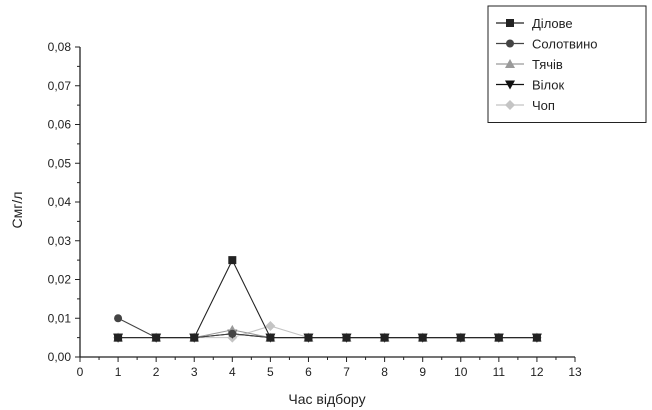 The image size is (652, 410). I want to click on x-tick-label: 12, so click(537, 372).